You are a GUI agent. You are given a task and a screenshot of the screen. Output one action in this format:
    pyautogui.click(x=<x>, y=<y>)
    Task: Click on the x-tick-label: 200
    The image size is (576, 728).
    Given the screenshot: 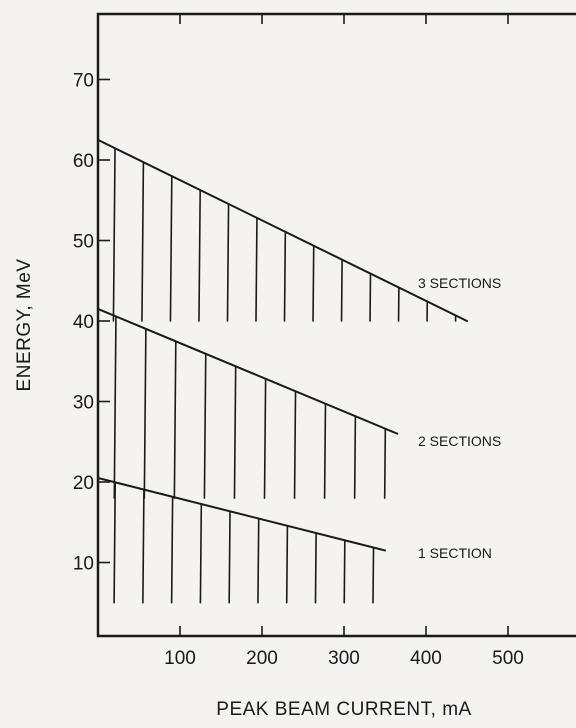 What is the action you would take?
    pyautogui.click(x=262, y=658)
    